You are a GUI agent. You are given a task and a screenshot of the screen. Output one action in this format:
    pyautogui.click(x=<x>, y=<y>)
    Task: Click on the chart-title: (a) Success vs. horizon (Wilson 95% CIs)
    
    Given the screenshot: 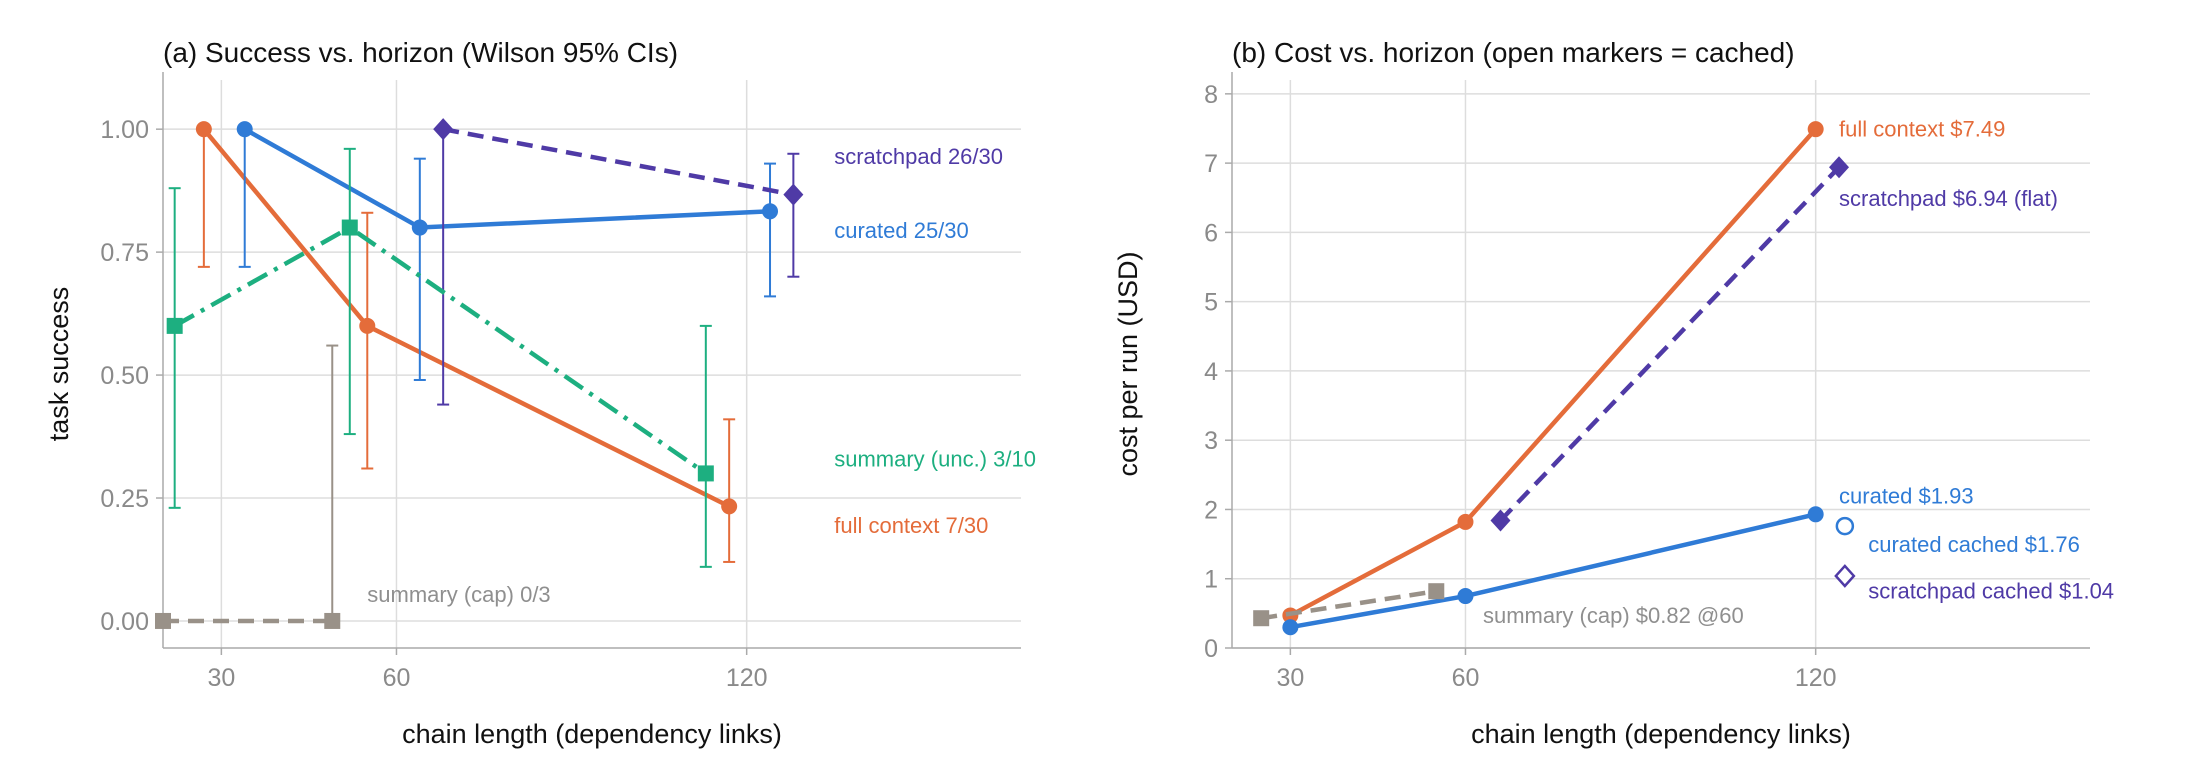 What is the action you would take?
    pyautogui.click(x=420, y=52)
    